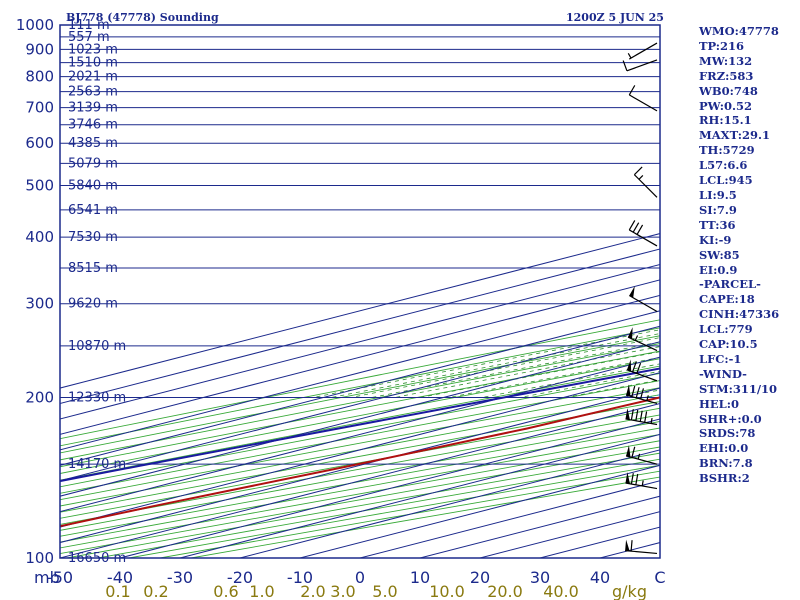  I want to click on sounding-index-item: TP:216, so click(722, 45).